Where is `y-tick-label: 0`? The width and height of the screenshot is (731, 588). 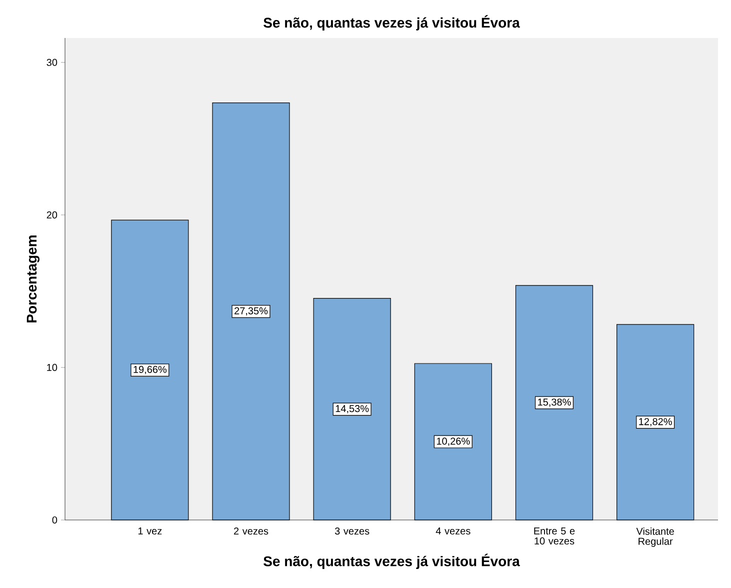 y-tick-label: 0 is located at coordinates (55, 520).